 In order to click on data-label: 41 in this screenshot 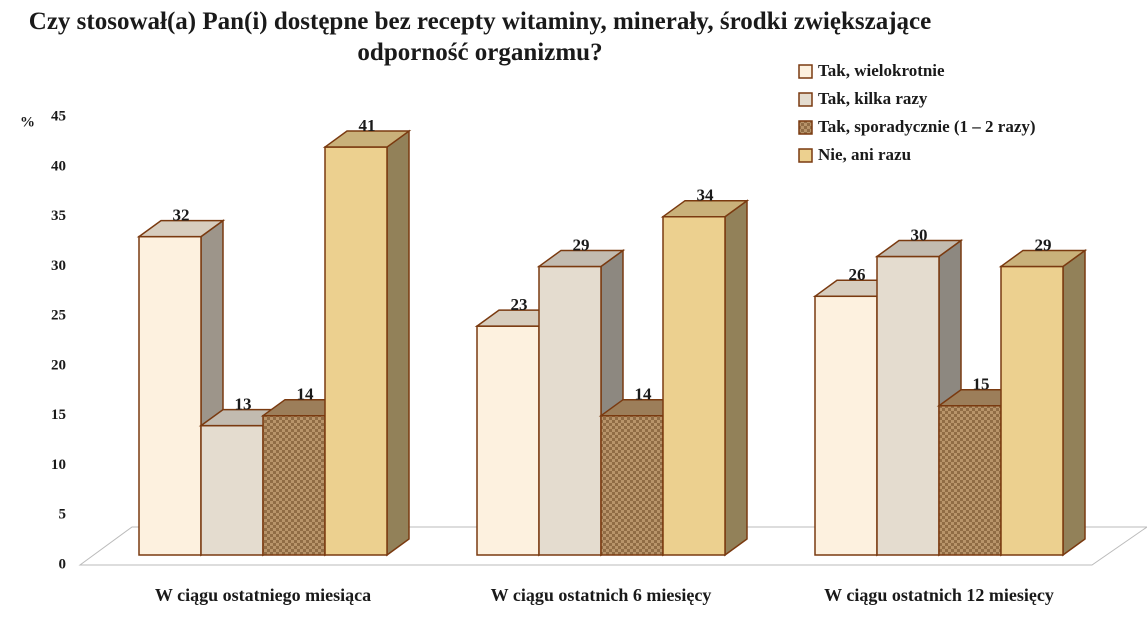, I will do `click(367, 125)`.